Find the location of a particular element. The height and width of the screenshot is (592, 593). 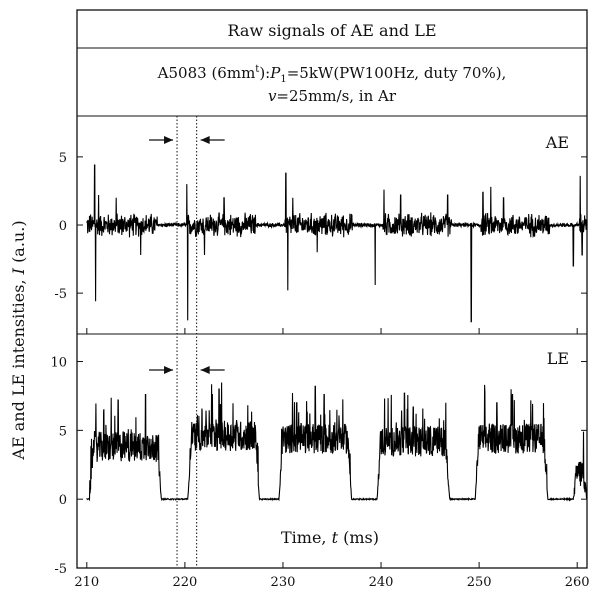

y-tick-label-le: 0 is located at coordinates (63, 500).